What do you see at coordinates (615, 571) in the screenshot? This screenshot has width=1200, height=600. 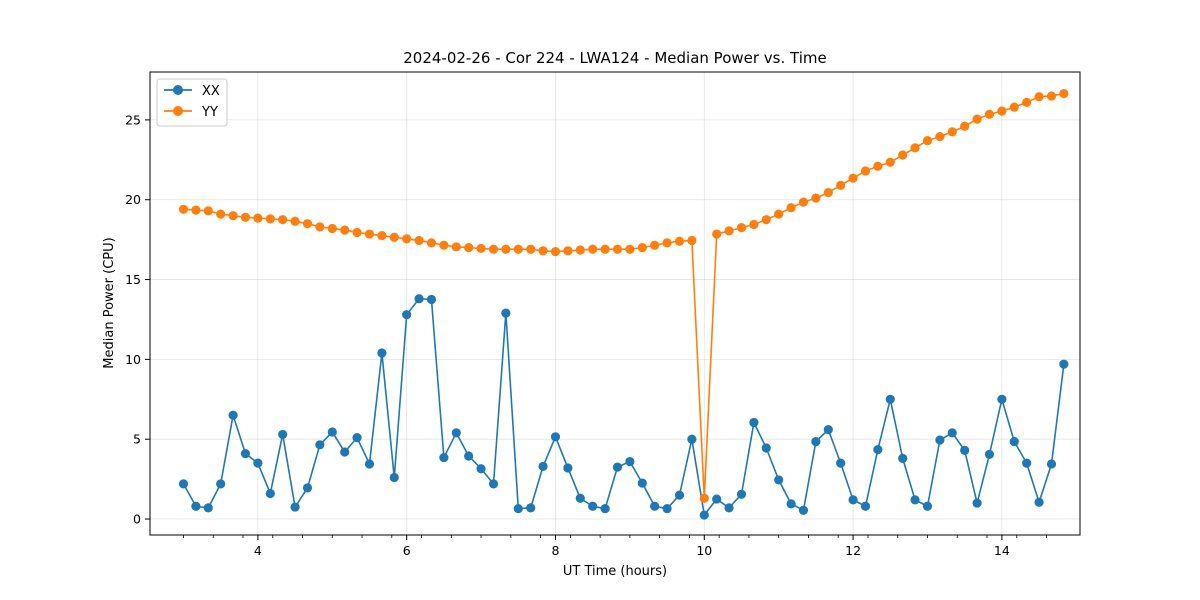 I see `x-axis-label: UT Time (hours)` at bounding box center [615, 571].